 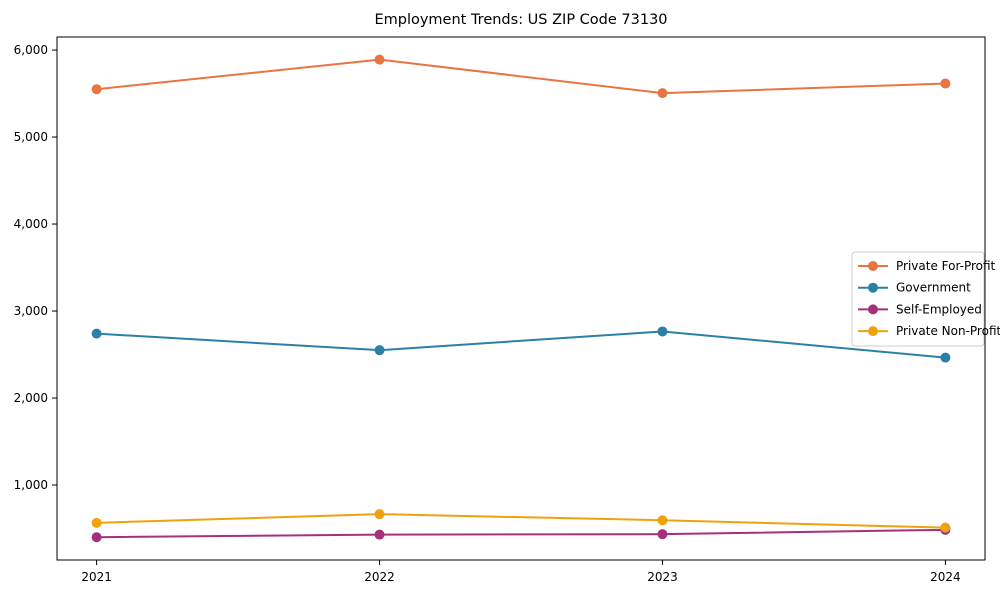 I want to click on legend-marker-government, so click(x=873, y=287).